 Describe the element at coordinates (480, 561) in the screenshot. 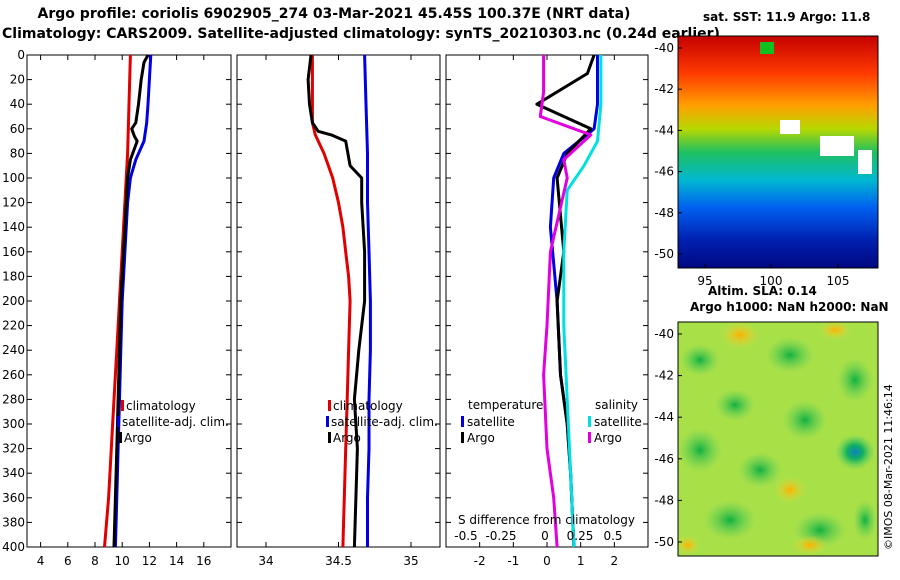

I see `x-tick-label: -2` at that location.